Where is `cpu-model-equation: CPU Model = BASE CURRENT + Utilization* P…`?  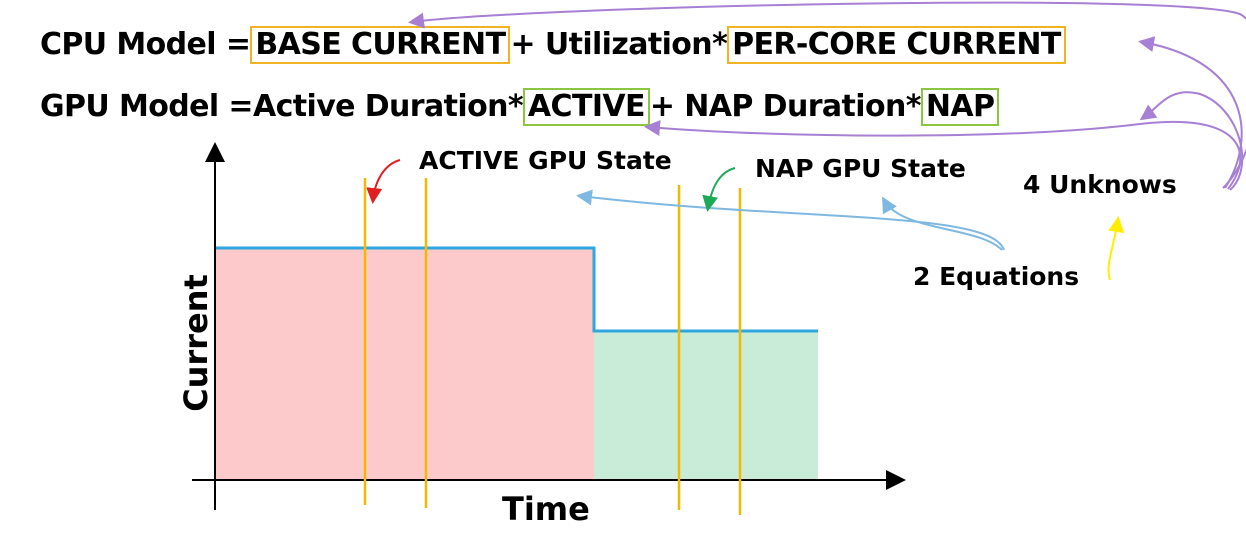 cpu-model-equation: CPU Model = BASE CURRENT + Utilization* P… is located at coordinates (553, 45).